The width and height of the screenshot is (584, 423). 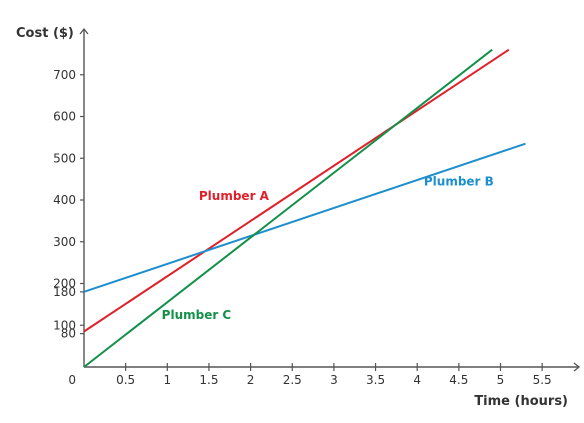 I want to click on x-axis-title: Time (hours), so click(x=521, y=401).